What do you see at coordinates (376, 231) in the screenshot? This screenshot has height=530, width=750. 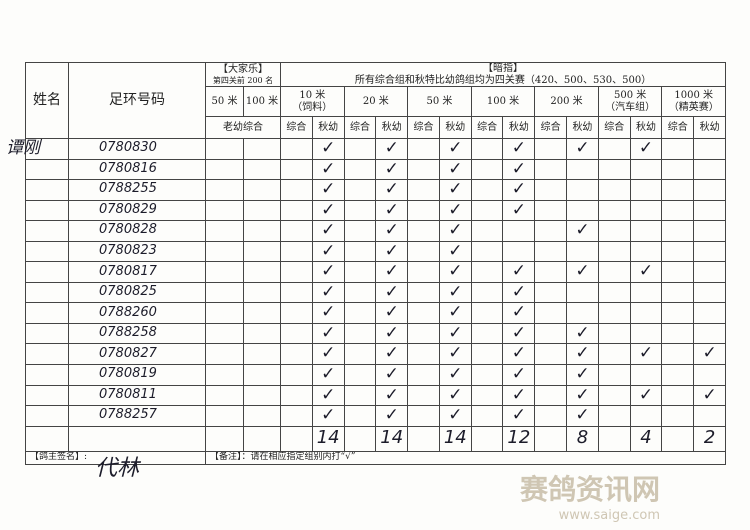 I see `pigeon-row: 0780828 ✓ ✓ ✓ ✓` at bounding box center [376, 231].